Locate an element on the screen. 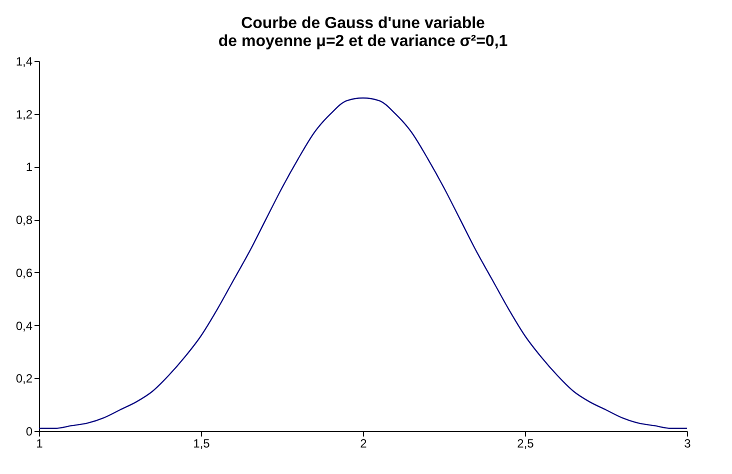  y-tick-label: 1,4 is located at coordinates (24, 61).